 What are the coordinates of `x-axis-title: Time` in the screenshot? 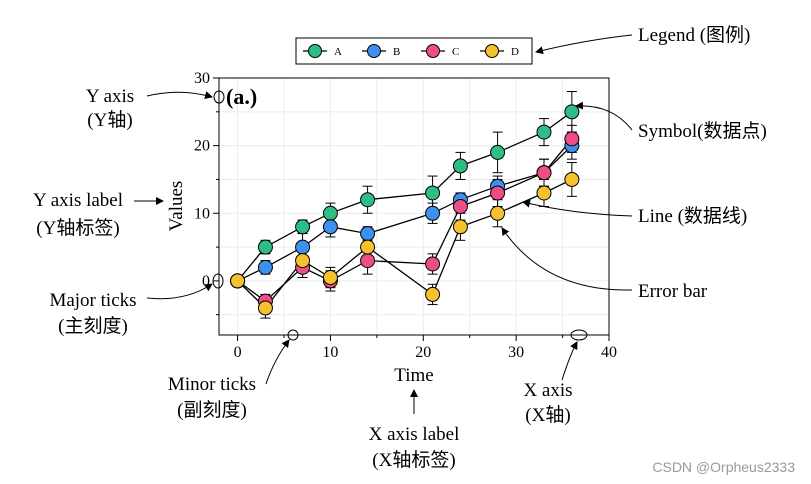 It's located at (413, 375).